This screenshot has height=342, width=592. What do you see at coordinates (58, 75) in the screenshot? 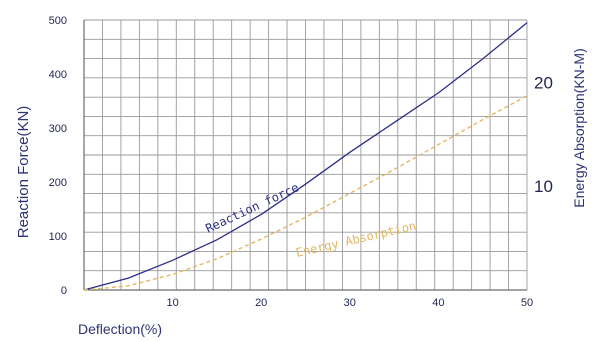
I see `y-tick-label: 400` at bounding box center [58, 75].